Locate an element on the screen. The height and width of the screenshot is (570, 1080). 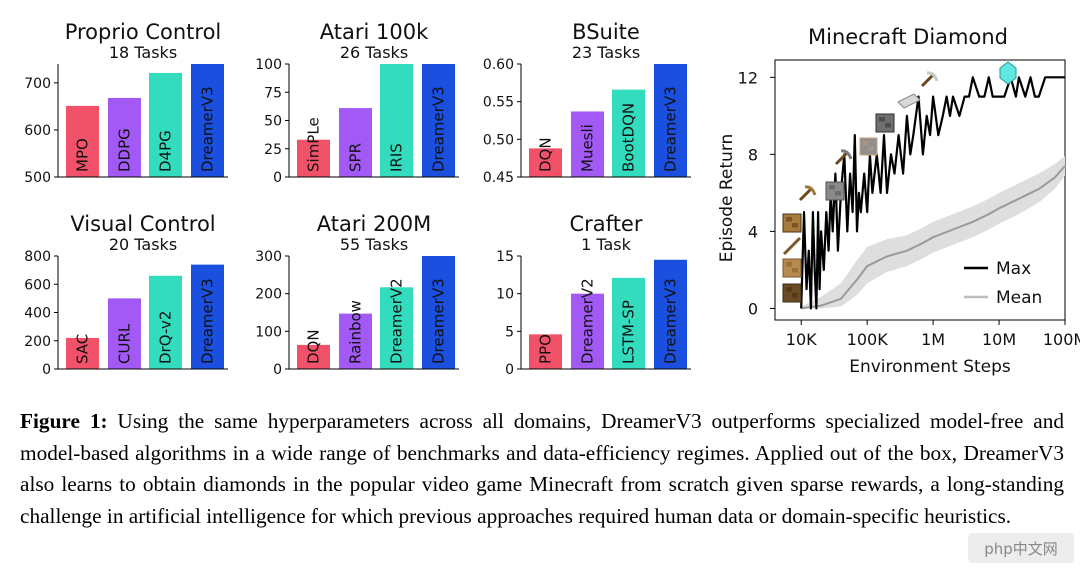
panel-title: Atari 200M is located at coordinates (374, 224).